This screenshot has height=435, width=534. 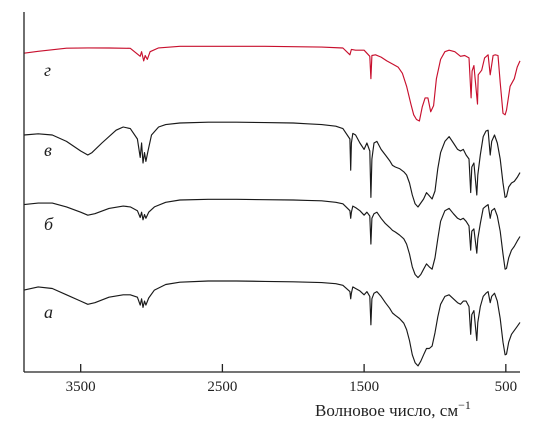 What do you see at coordinates (49, 191) in the screenshot?
I see `series-labels-group: г в б а` at bounding box center [49, 191].